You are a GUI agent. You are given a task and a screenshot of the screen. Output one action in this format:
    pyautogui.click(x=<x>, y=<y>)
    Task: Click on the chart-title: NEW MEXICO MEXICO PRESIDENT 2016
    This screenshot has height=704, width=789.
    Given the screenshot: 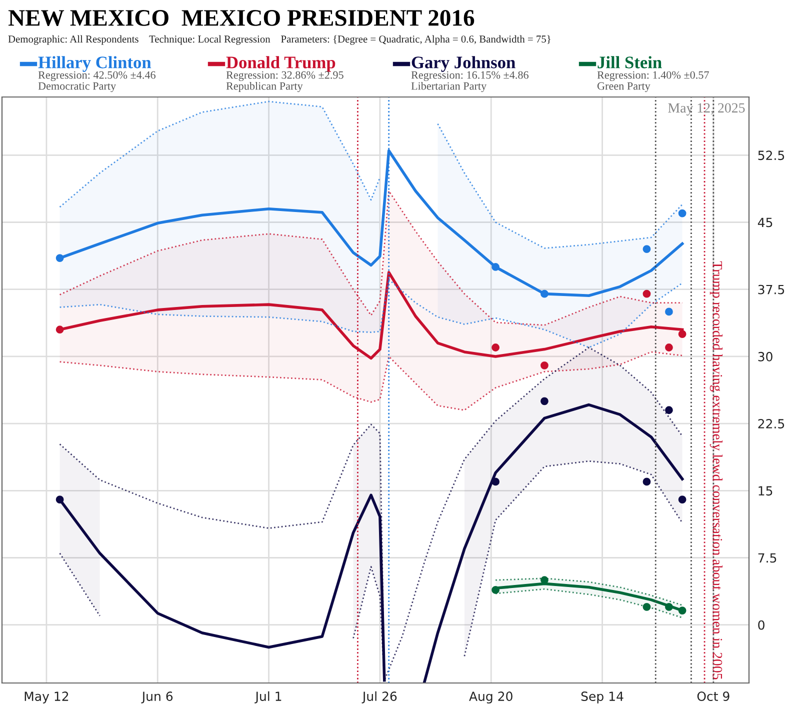 What is the action you would take?
    pyautogui.click(x=241, y=18)
    